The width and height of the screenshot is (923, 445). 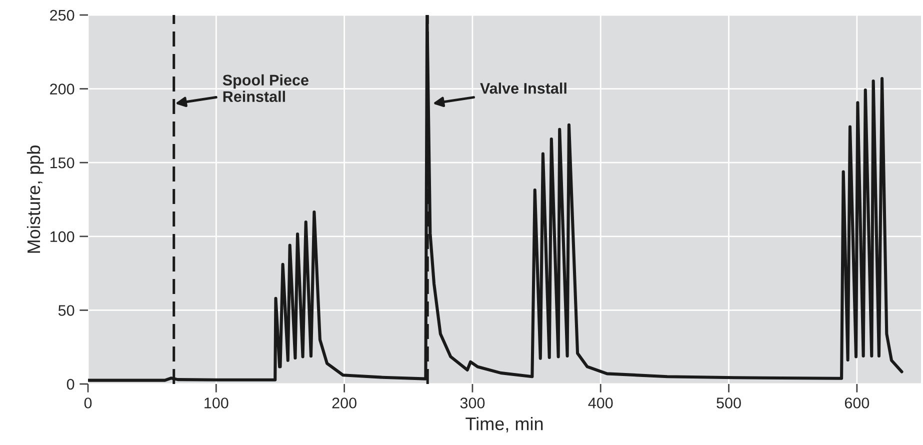 What do you see at coordinates (344, 403) in the screenshot?
I see `x-tick-label: 200` at bounding box center [344, 403].